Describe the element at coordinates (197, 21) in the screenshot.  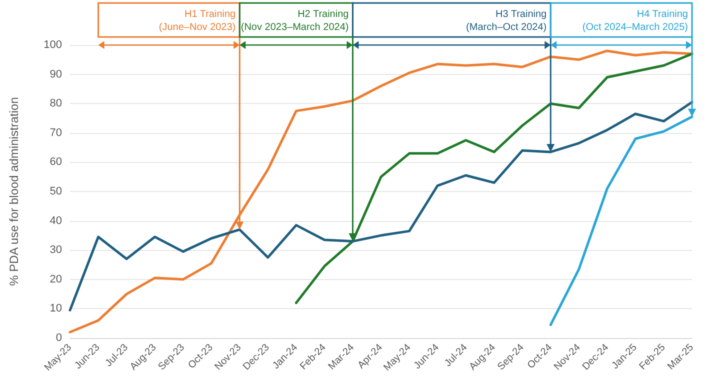
I see `annotation: H1 Training (June–Nov 2023)` at that location.